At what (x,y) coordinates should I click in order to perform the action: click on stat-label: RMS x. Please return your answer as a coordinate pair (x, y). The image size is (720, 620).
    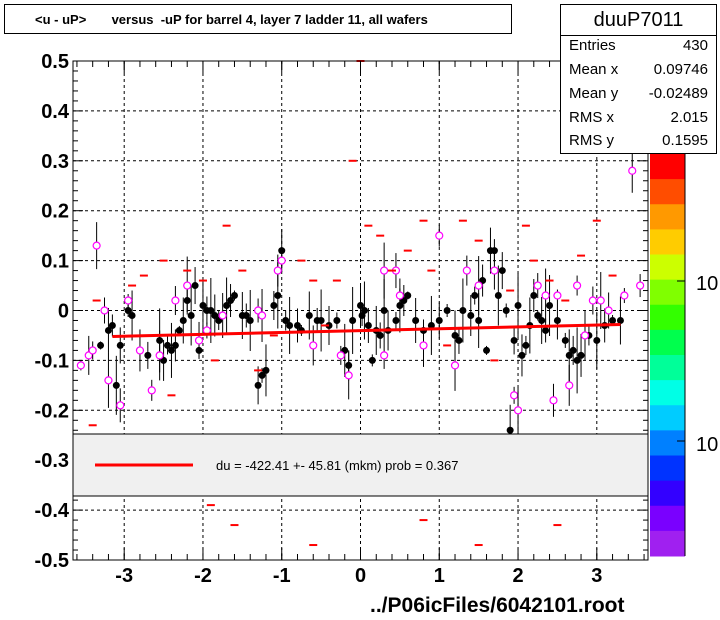
    Looking at the image, I should click on (591, 117).